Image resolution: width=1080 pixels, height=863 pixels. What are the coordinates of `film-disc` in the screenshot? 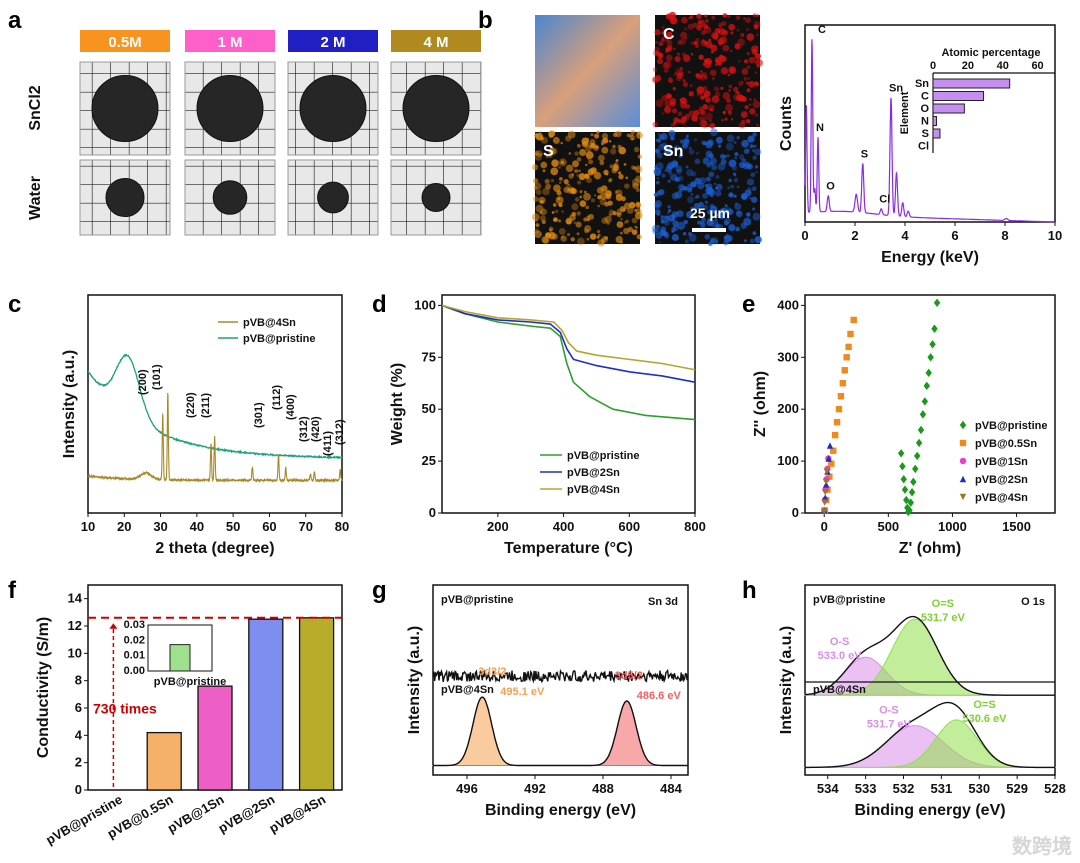 It's located at (230, 197).